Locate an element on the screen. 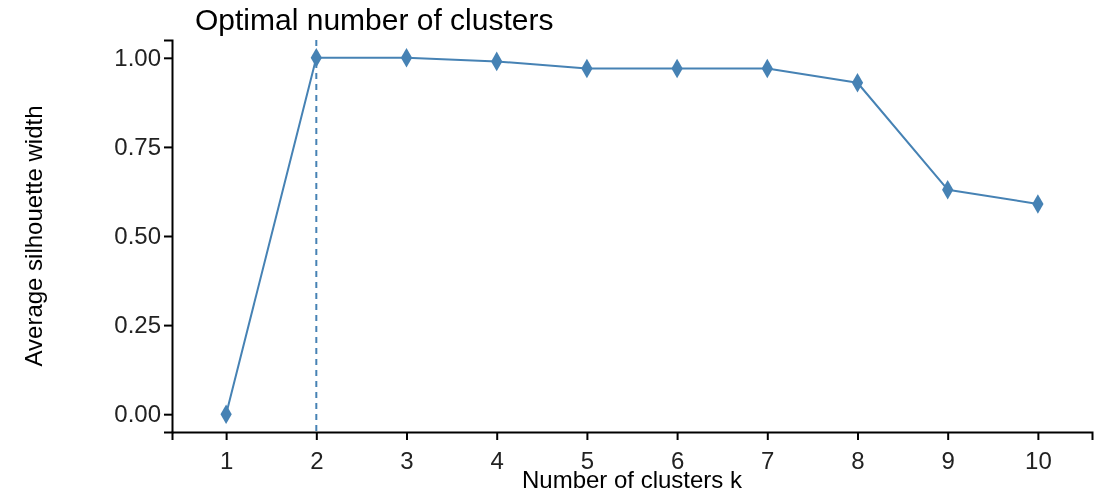 The width and height of the screenshot is (1120, 498). y-tick-label: 1.00 is located at coordinates (137, 57).